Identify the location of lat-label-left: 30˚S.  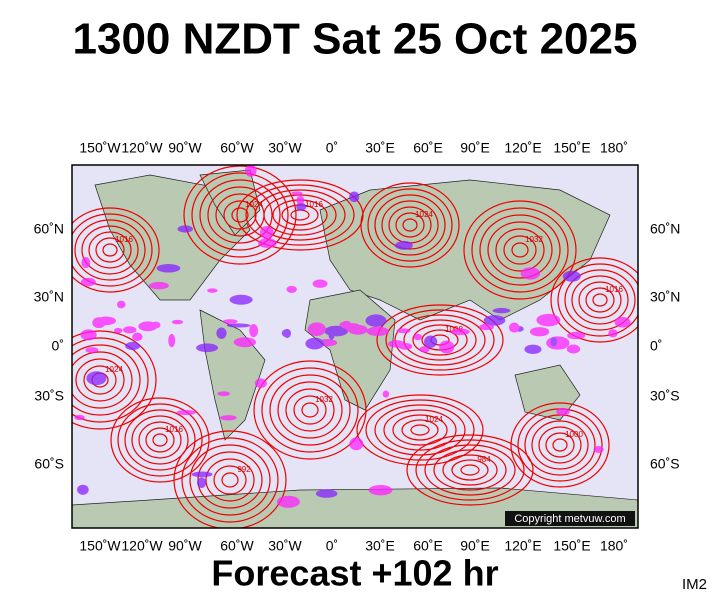
(49, 396).